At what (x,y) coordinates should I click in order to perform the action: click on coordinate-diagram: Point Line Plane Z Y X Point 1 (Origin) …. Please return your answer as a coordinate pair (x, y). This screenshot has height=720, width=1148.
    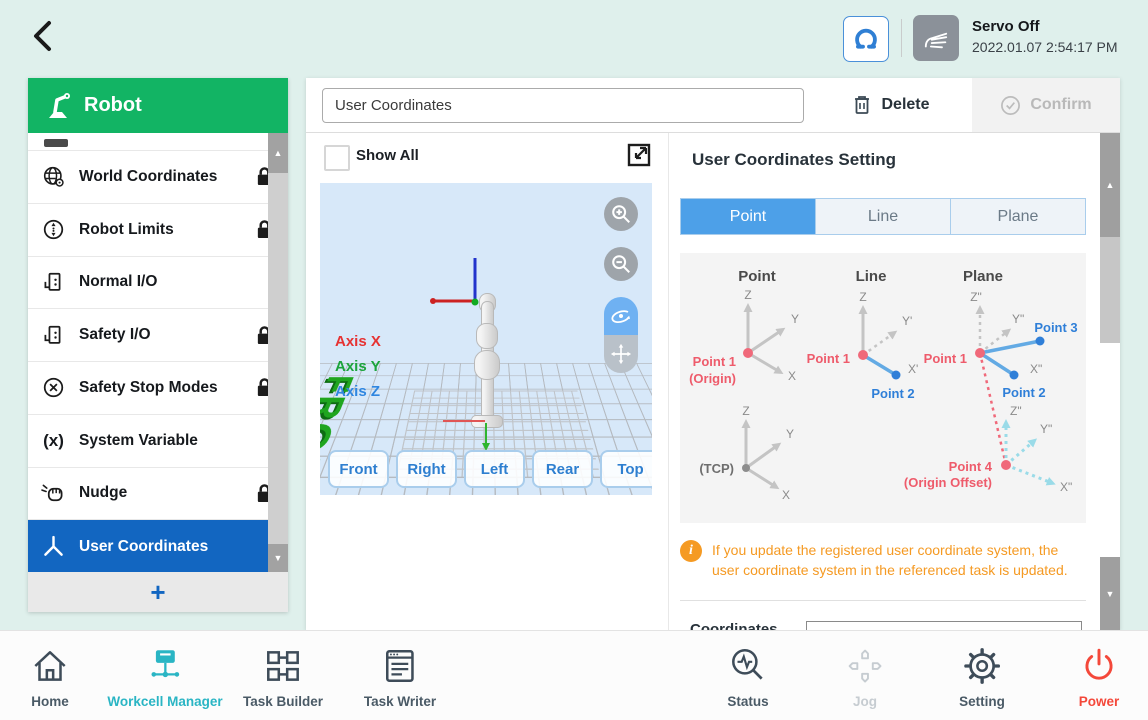
    Looking at the image, I should click on (883, 388).